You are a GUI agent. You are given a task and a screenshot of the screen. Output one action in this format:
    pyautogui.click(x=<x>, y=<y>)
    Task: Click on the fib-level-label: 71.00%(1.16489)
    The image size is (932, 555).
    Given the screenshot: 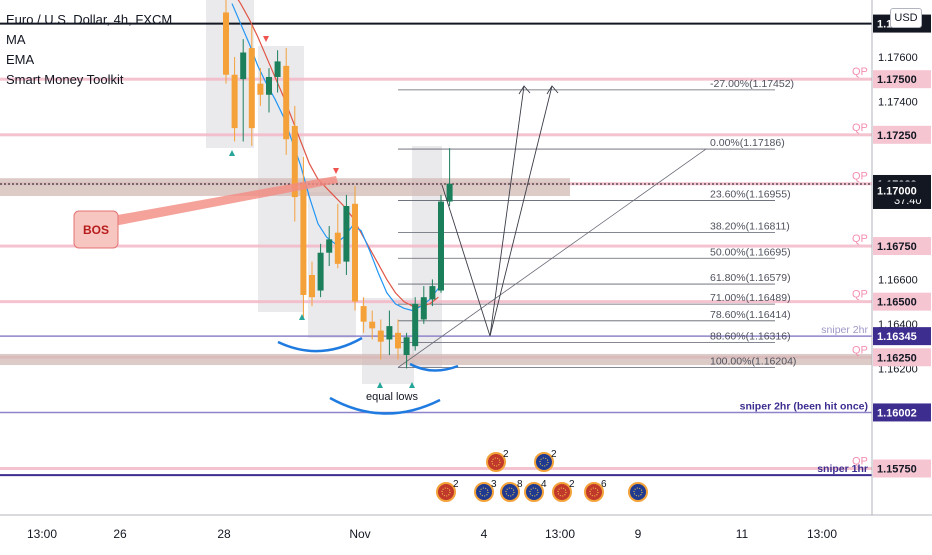 What is the action you would take?
    pyautogui.click(x=750, y=298)
    